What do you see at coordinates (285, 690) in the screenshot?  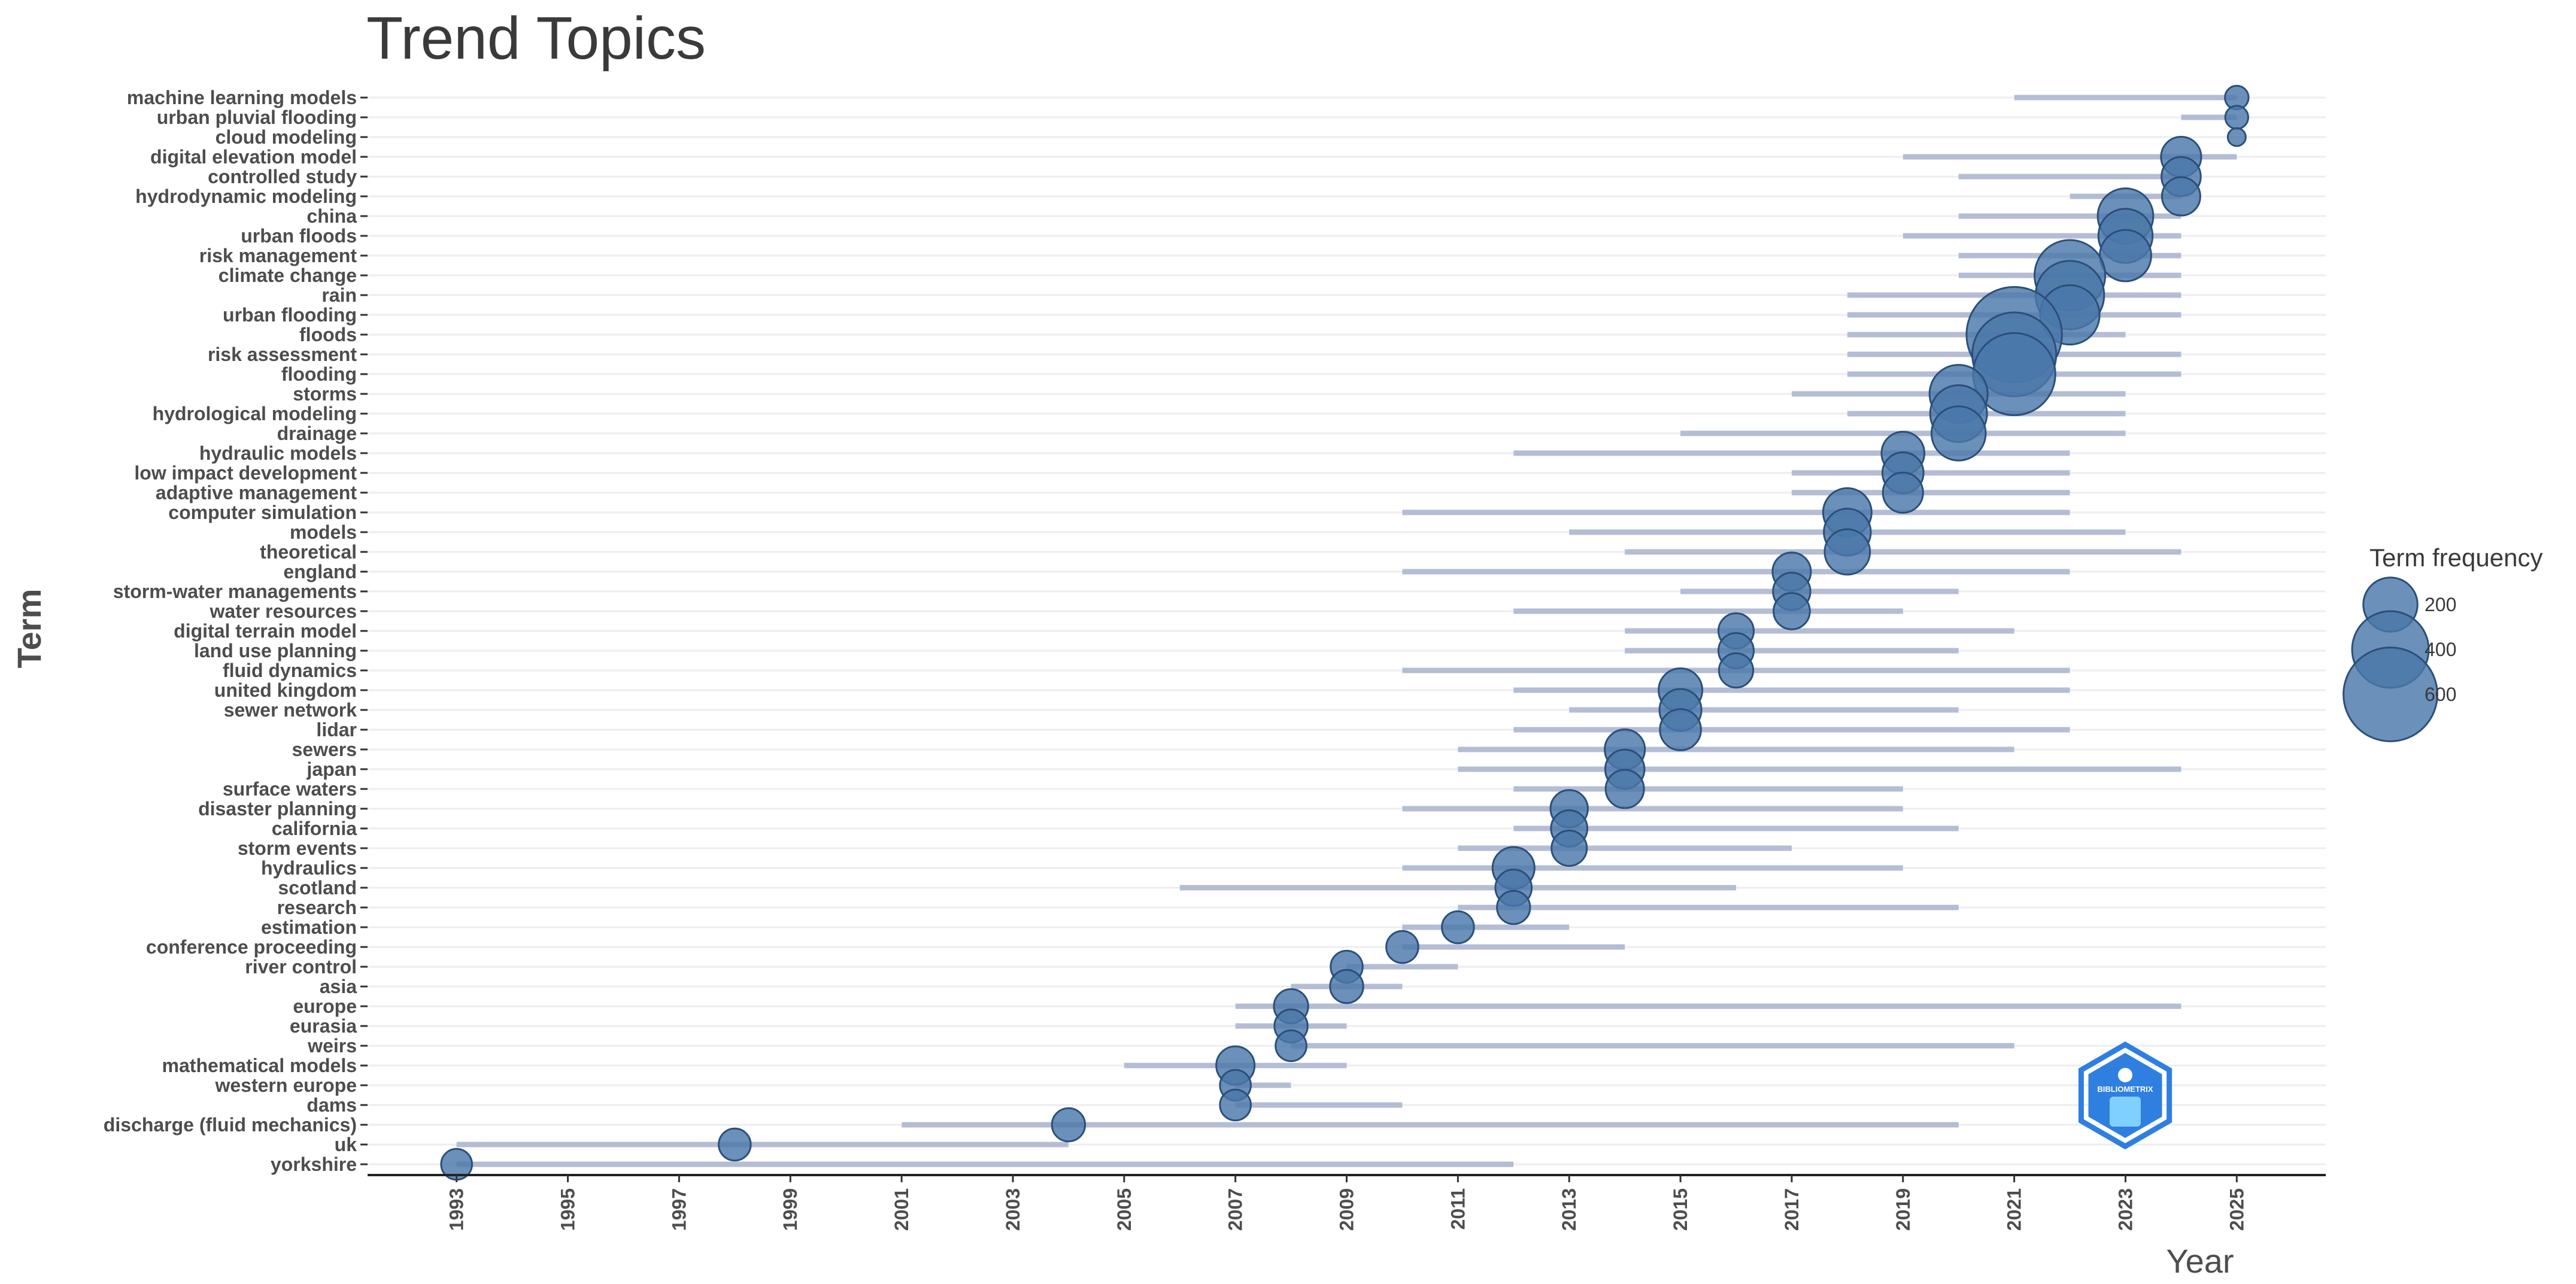 I see `term-label: united kingdom` at bounding box center [285, 690].